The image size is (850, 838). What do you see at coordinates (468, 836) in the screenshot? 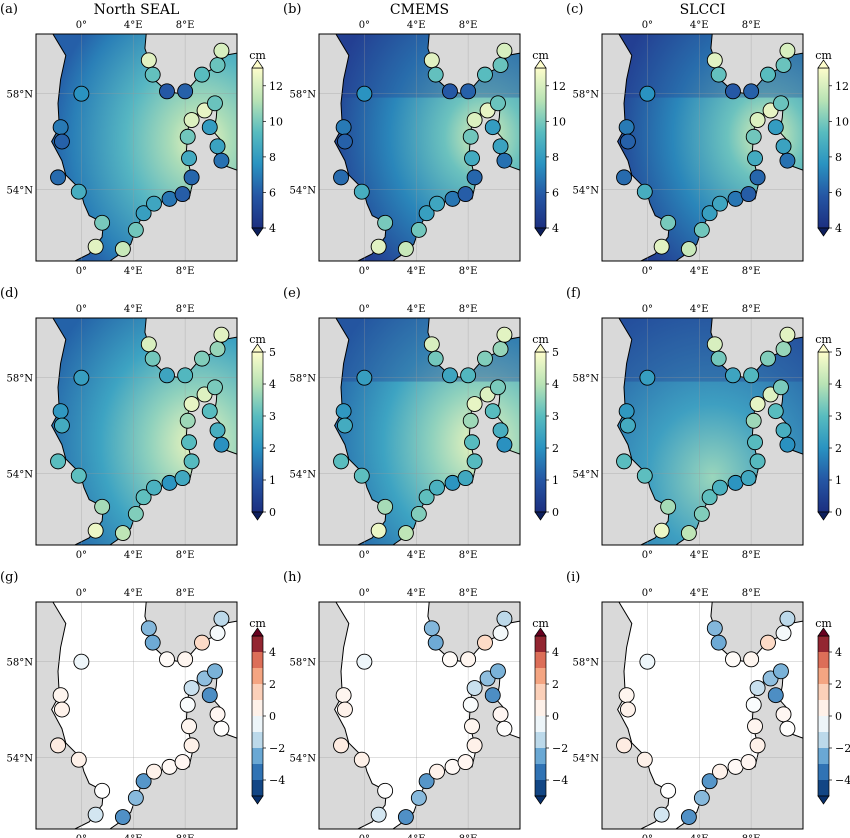
I see `x-tick-bottom: 8°E` at bounding box center [468, 836].